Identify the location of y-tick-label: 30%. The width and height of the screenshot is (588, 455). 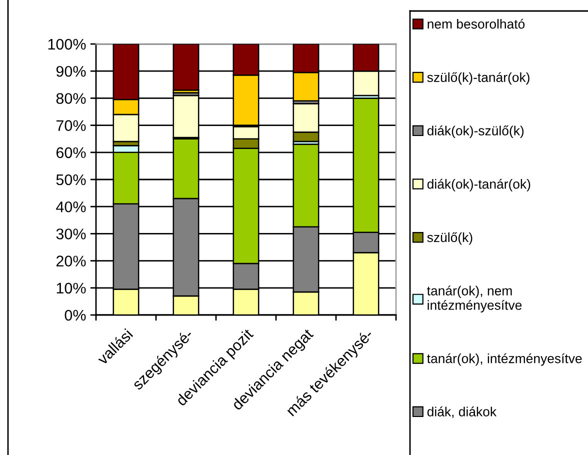
(71, 234).